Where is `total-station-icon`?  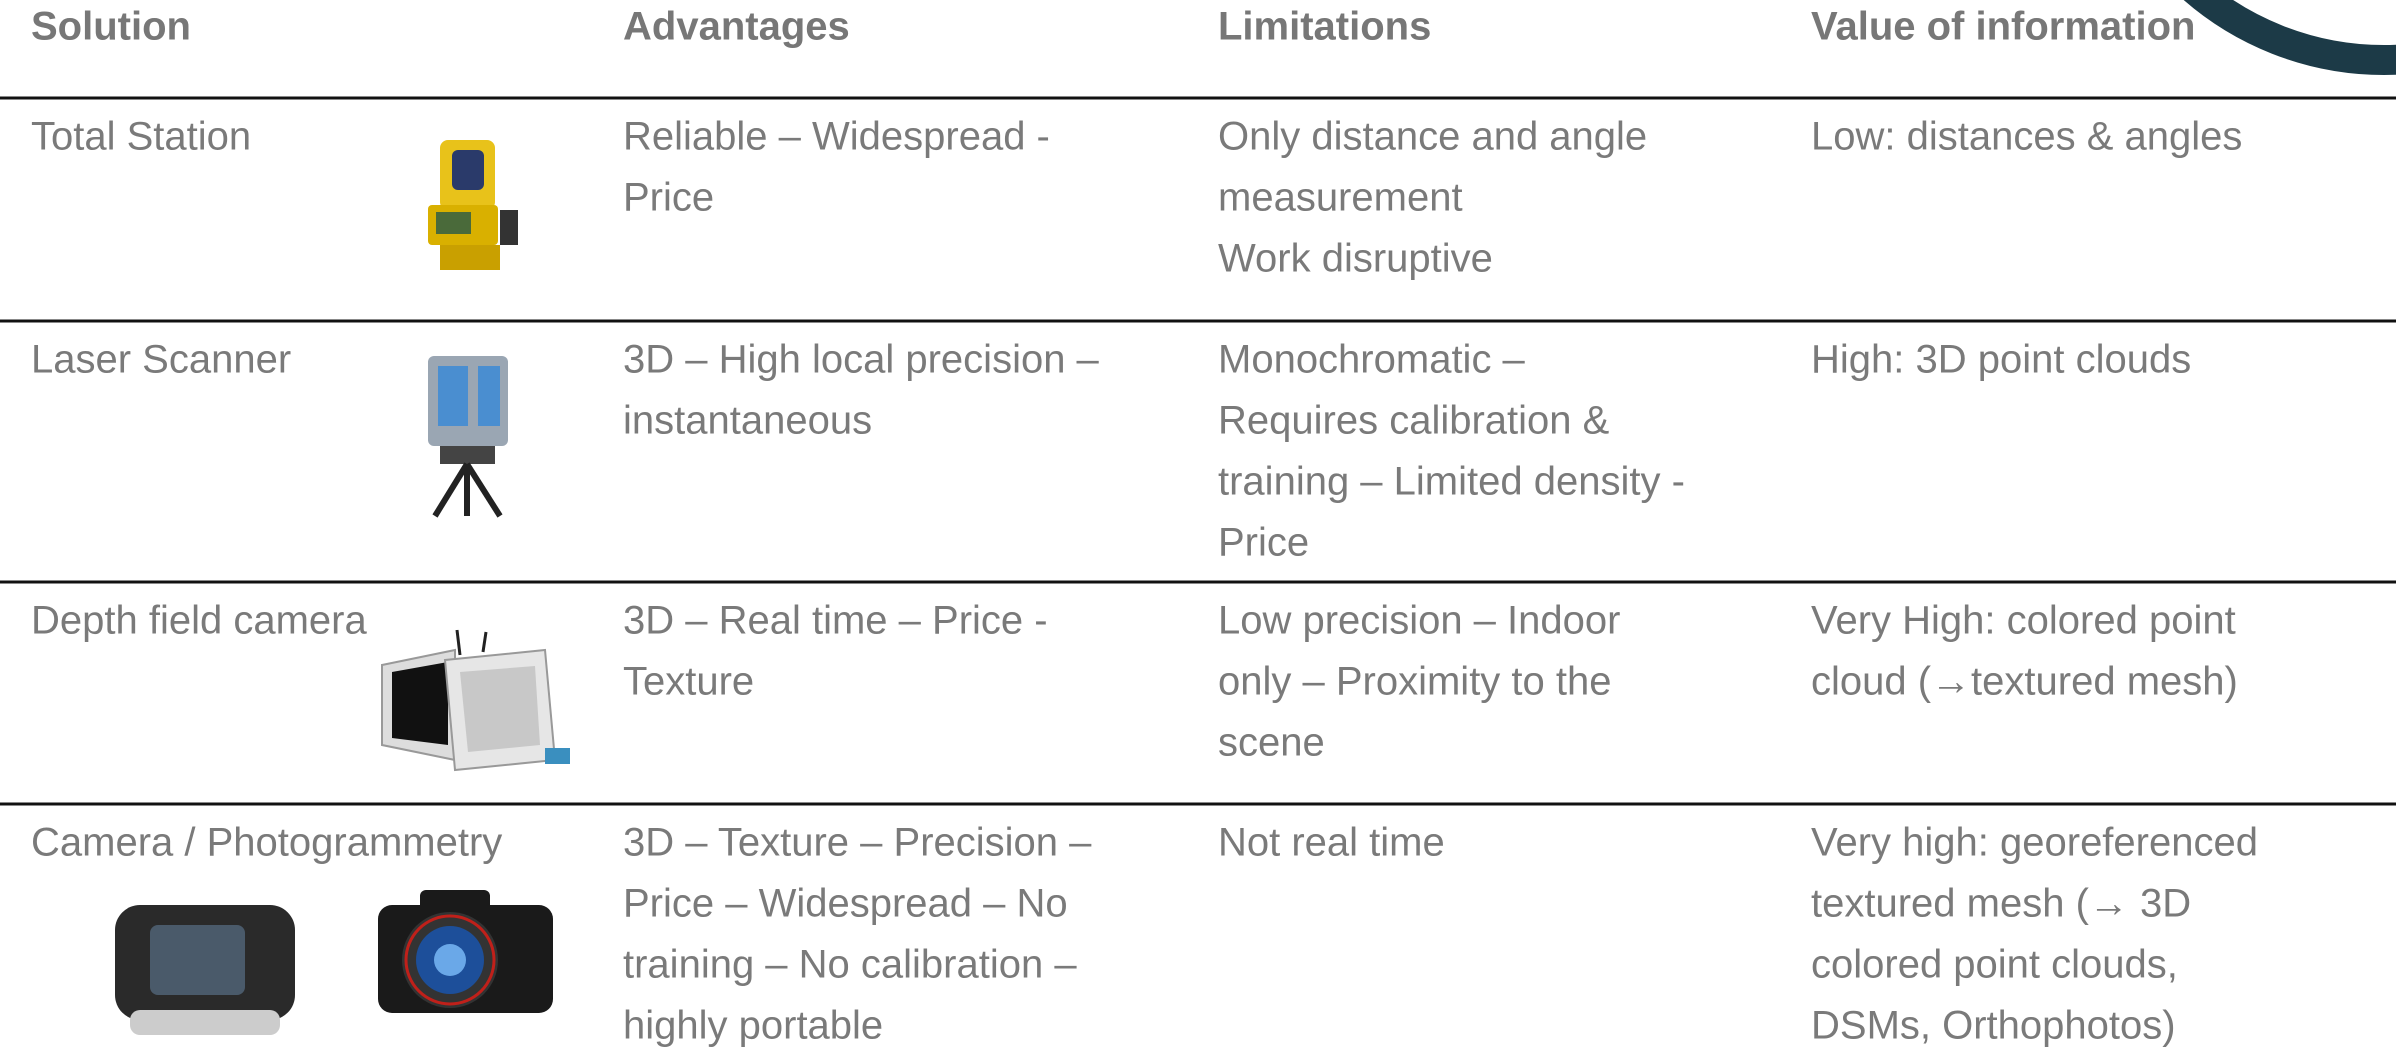 total-station-icon is located at coordinates (473, 205).